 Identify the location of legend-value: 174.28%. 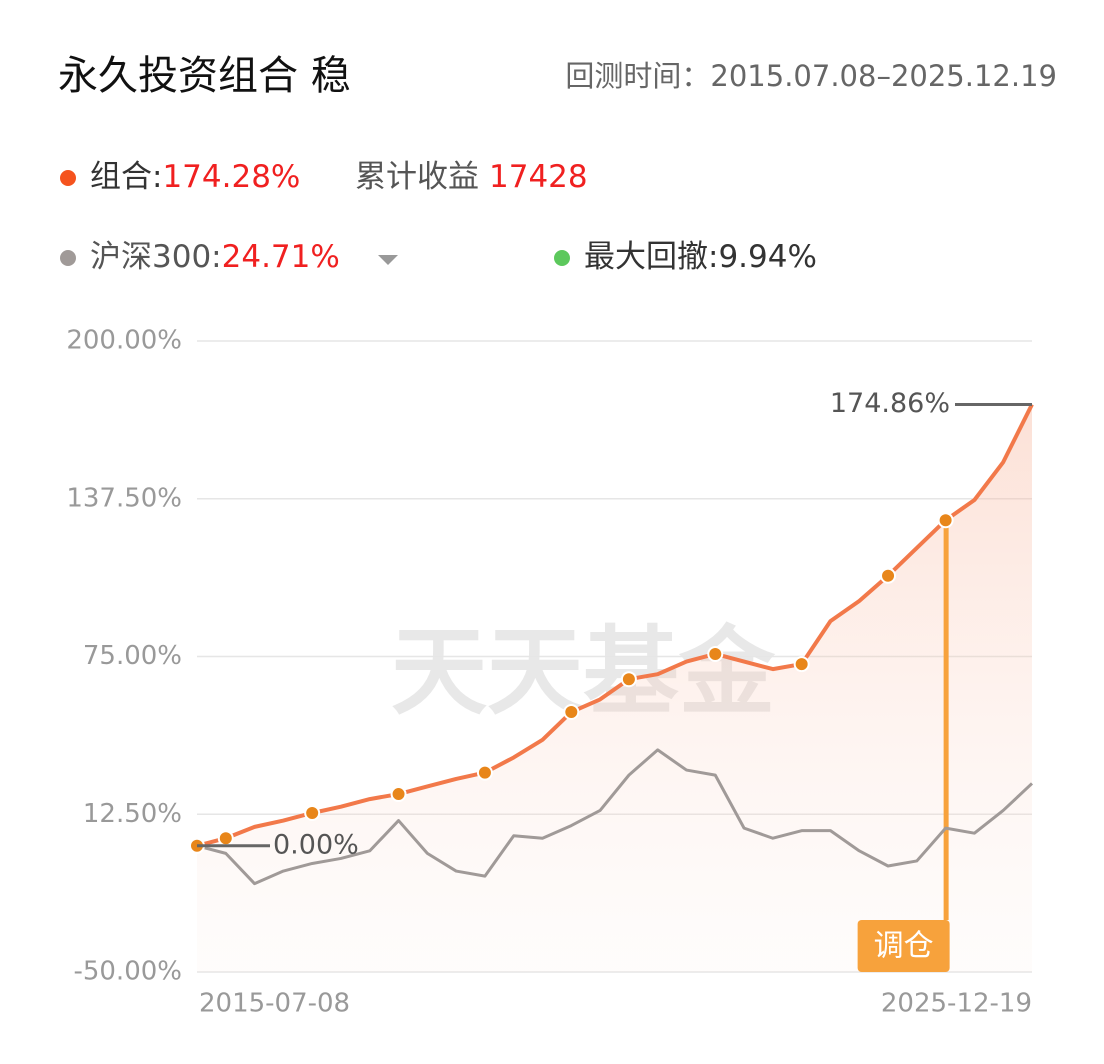
(231, 177).